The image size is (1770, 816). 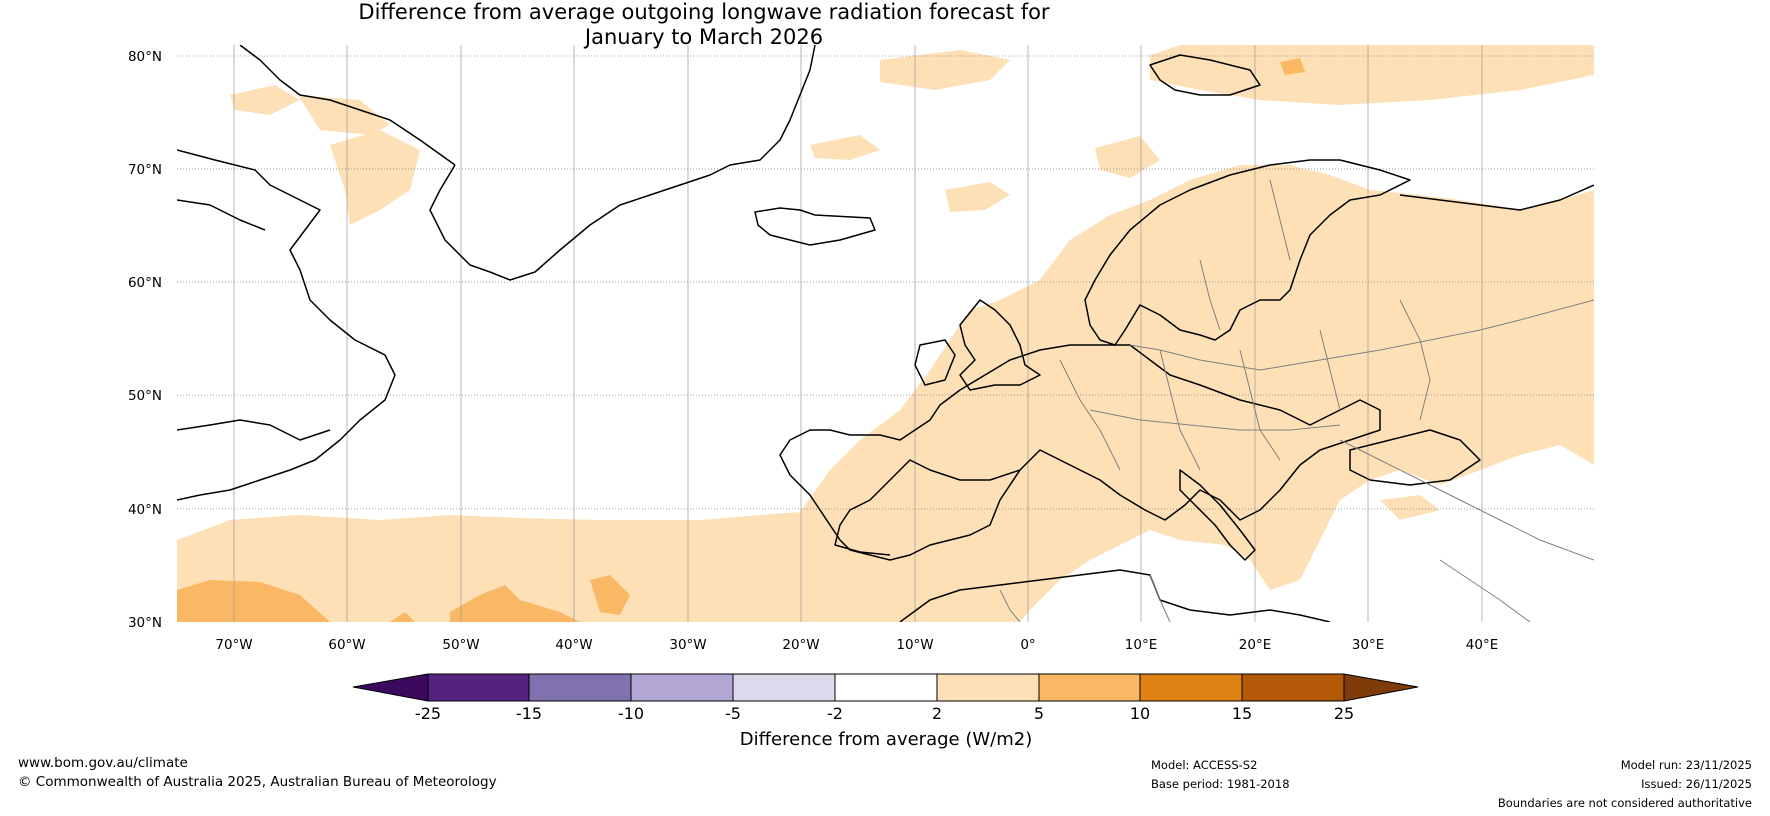 What do you see at coordinates (1080, 452) in the screenshot?
I see `europe-coast` at bounding box center [1080, 452].